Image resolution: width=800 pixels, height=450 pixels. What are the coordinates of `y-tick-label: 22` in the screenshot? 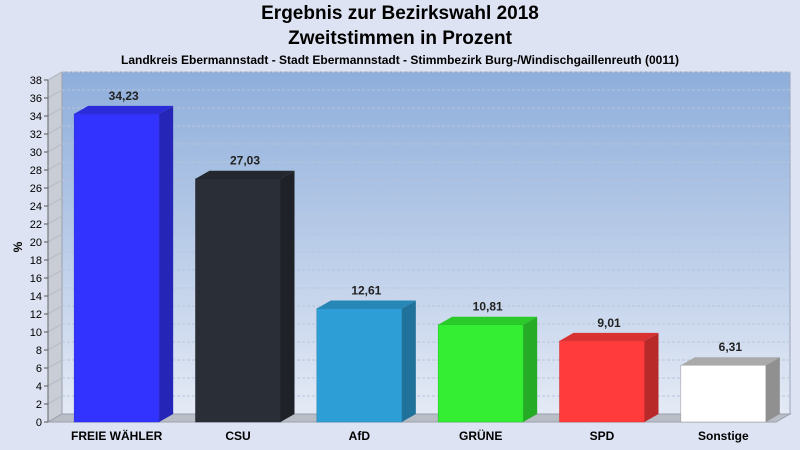 It's located at (36, 225).